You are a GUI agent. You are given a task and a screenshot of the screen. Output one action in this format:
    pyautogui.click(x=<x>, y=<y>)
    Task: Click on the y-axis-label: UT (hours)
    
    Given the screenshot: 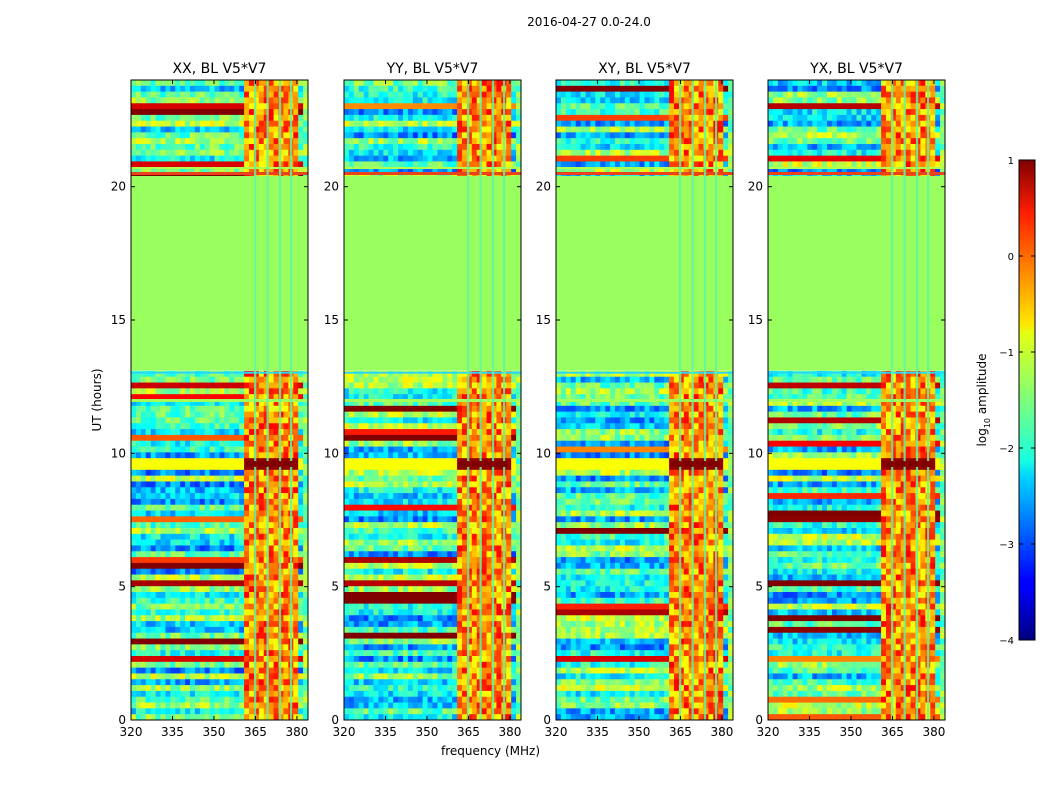 What is the action you would take?
    pyautogui.click(x=97, y=399)
    